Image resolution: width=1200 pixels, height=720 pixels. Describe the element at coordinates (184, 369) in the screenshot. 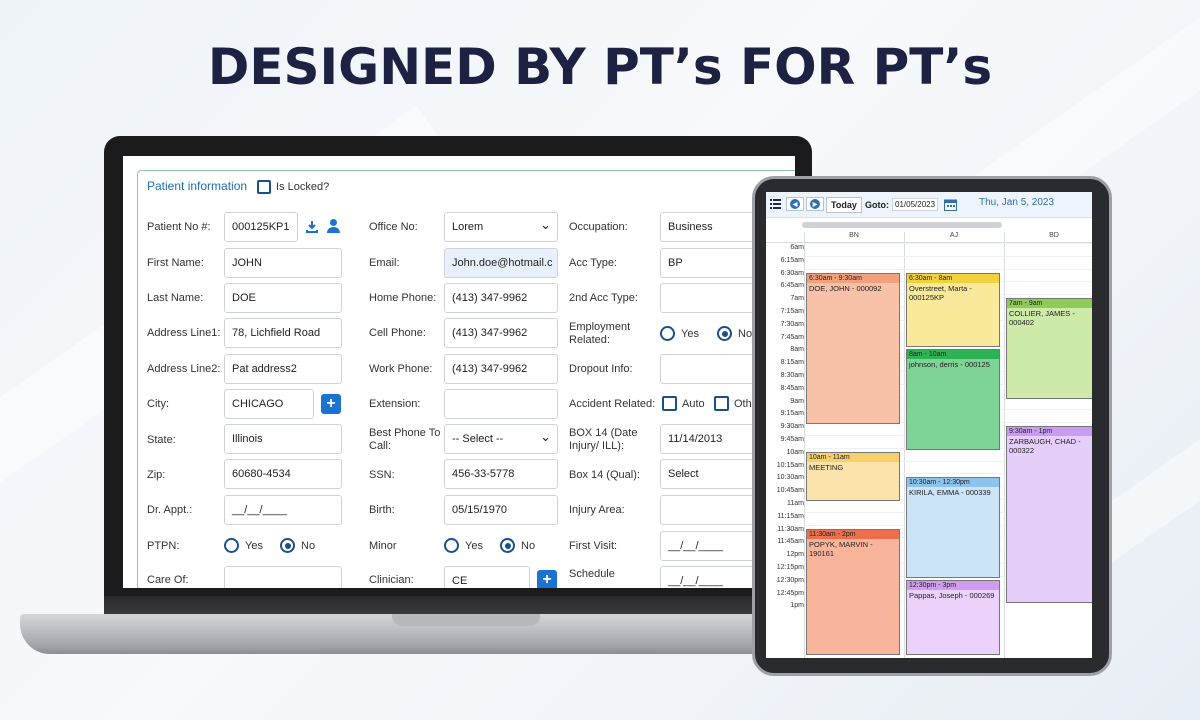

I see `address2-label: Address Line2:` at that location.